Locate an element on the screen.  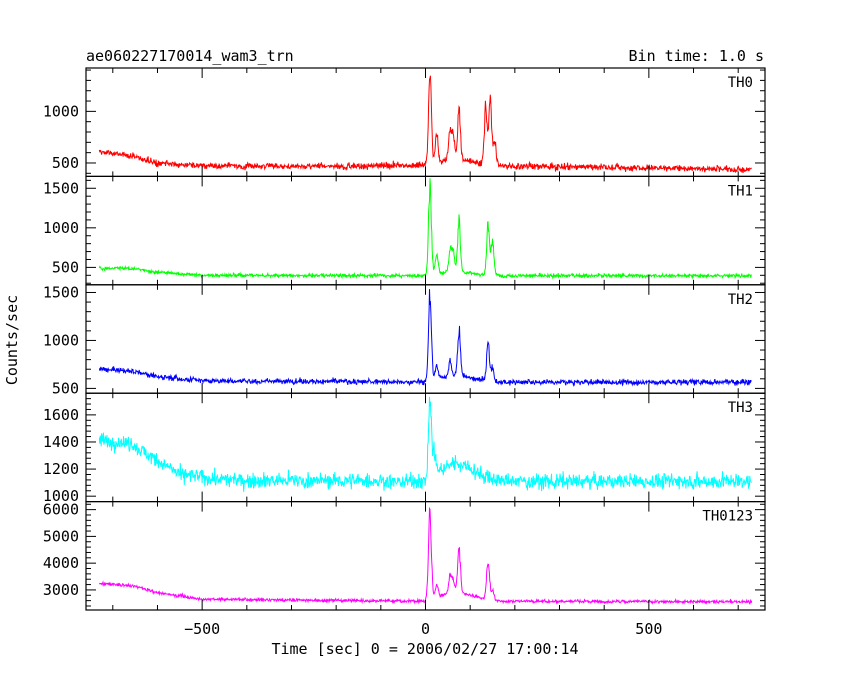
x-tick-label: 0 is located at coordinates (425, 629).